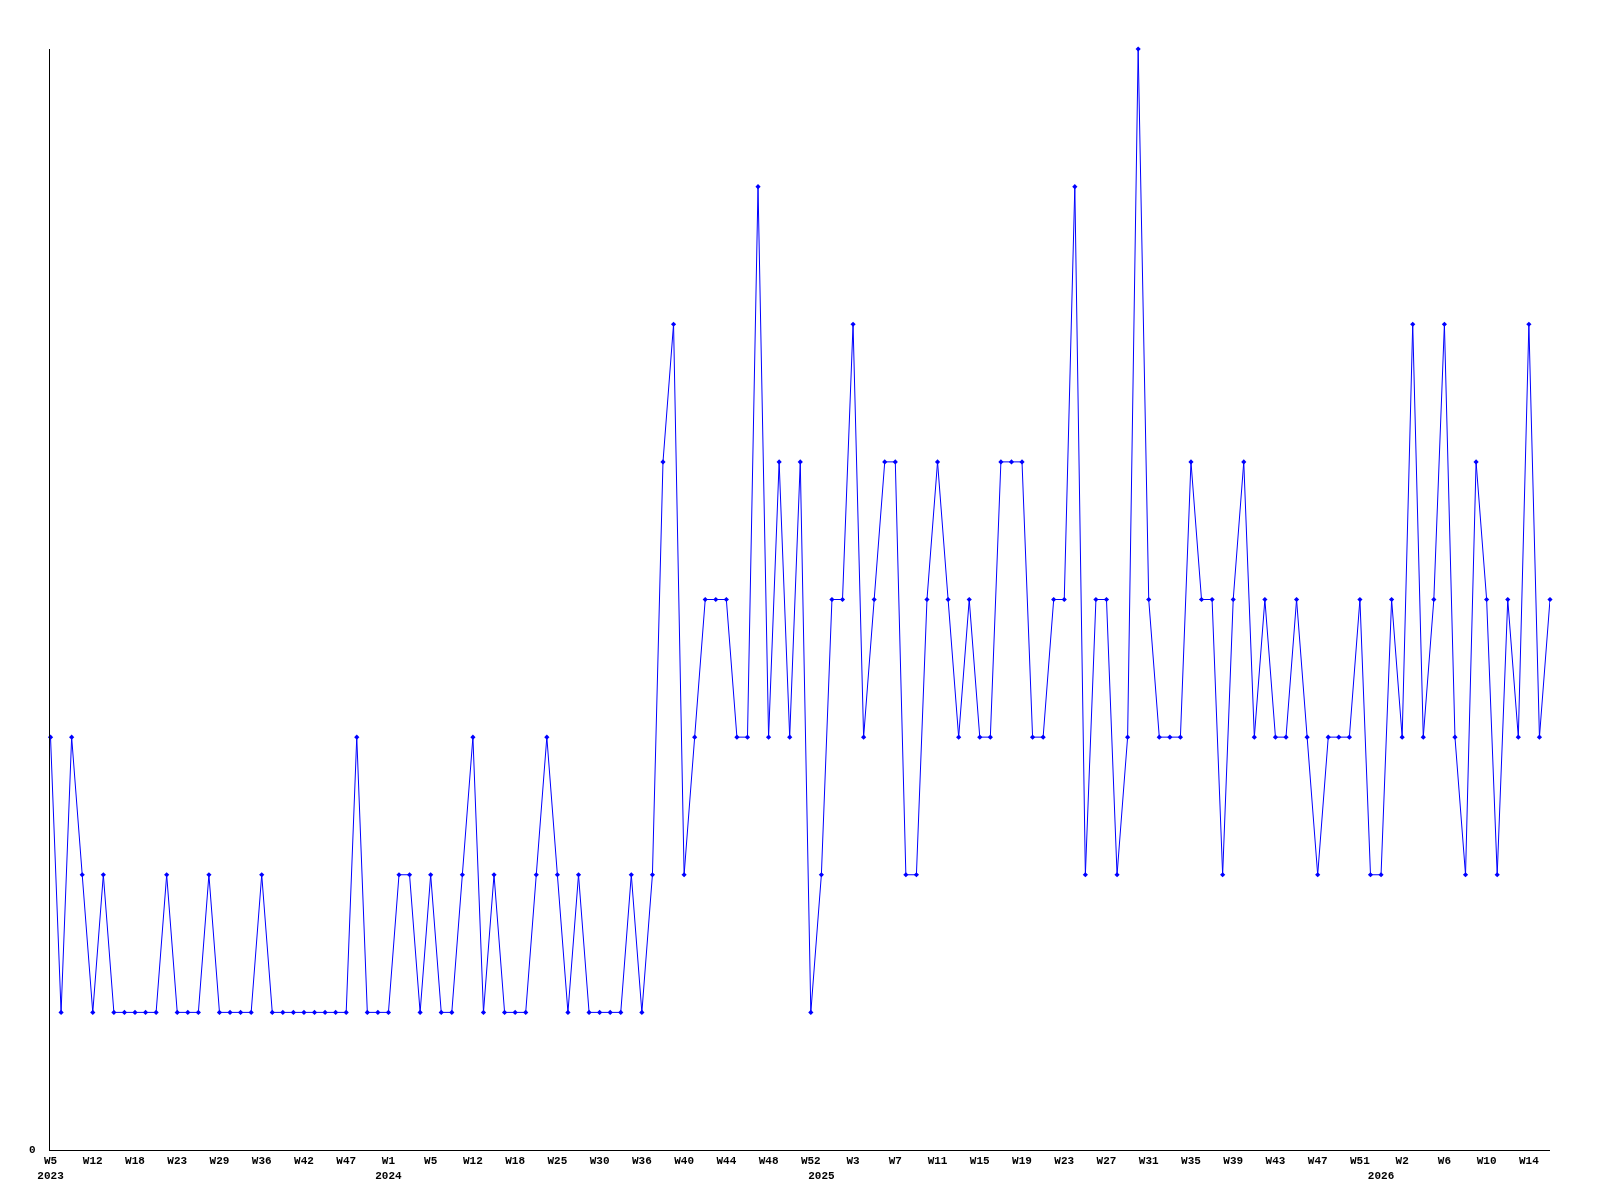 This screenshot has height=1200, width=1600. What do you see at coordinates (1402, 1161) in the screenshot?
I see `x-tick-label: W2` at bounding box center [1402, 1161].